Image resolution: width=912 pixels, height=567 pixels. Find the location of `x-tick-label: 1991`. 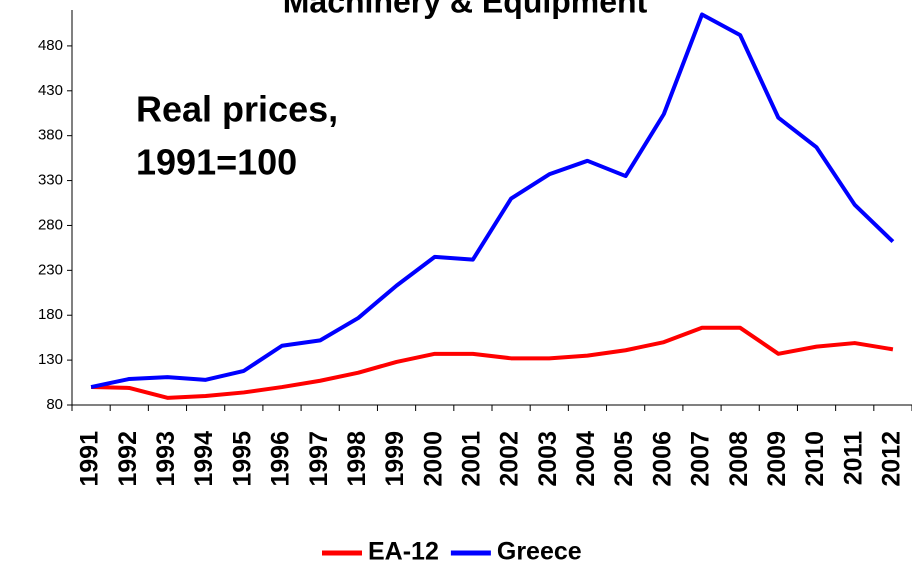

x-tick-label: 1991 is located at coordinates (90, 459).